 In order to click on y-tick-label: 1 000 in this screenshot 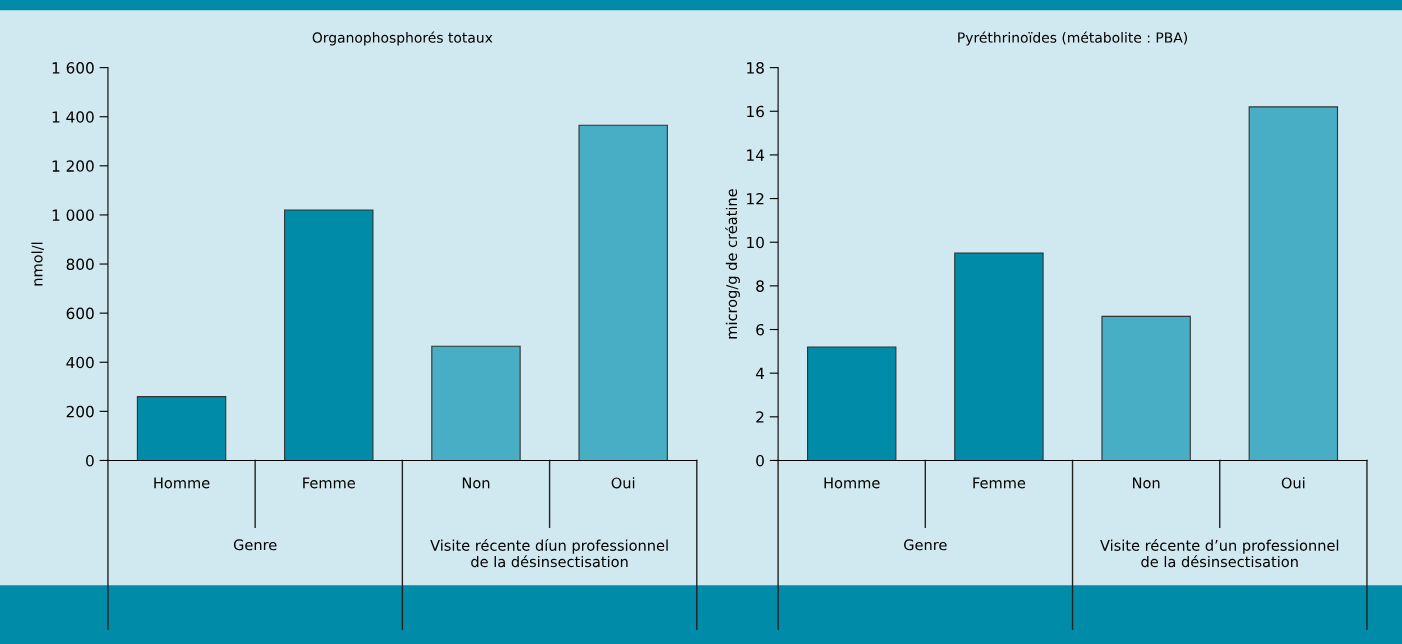, I will do `click(73, 215)`.